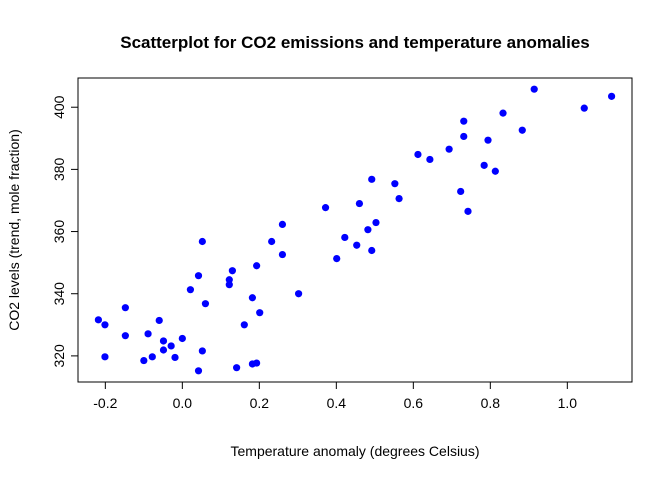 The width and height of the screenshot is (672, 485). What do you see at coordinates (355, 451) in the screenshot?
I see `x-axis-label: Temperature anomaly (degrees Celsius)` at bounding box center [355, 451].